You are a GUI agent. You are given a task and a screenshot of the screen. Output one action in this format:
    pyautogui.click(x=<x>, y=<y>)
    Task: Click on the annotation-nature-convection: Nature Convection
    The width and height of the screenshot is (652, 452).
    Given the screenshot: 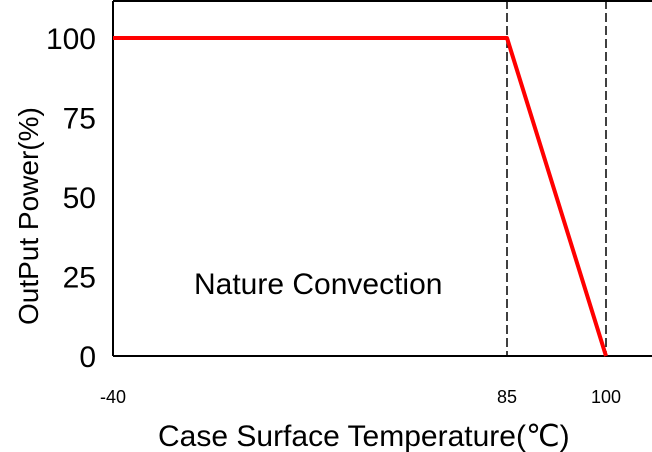 What is the action you would take?
    pyautogui.click(x=318, y=284)
    